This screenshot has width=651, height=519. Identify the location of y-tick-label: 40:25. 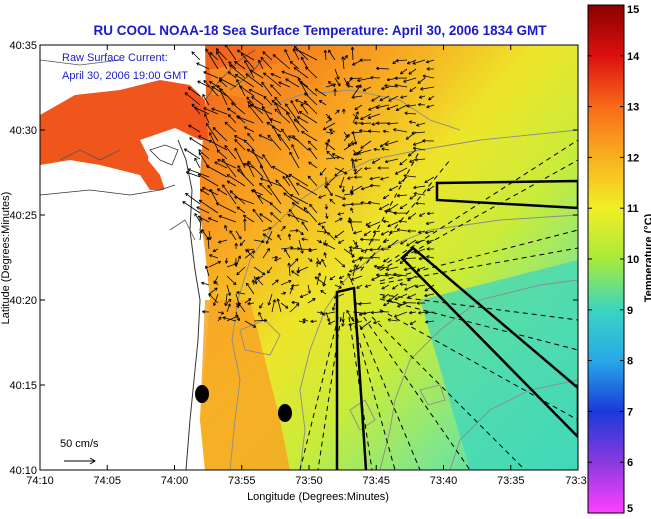
(23, 216).